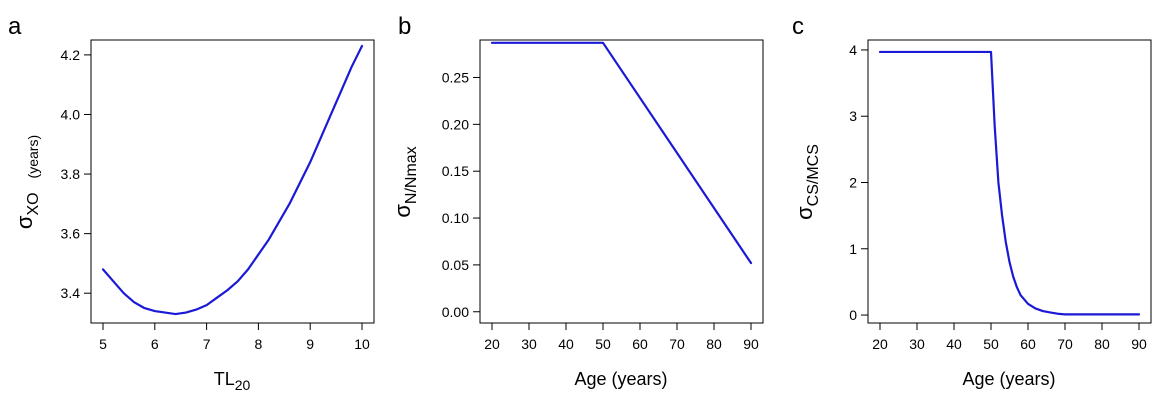 The image size is (1158, 404). I want to click on y-axis-label-b: σN/Nmax, so click(405, 181).